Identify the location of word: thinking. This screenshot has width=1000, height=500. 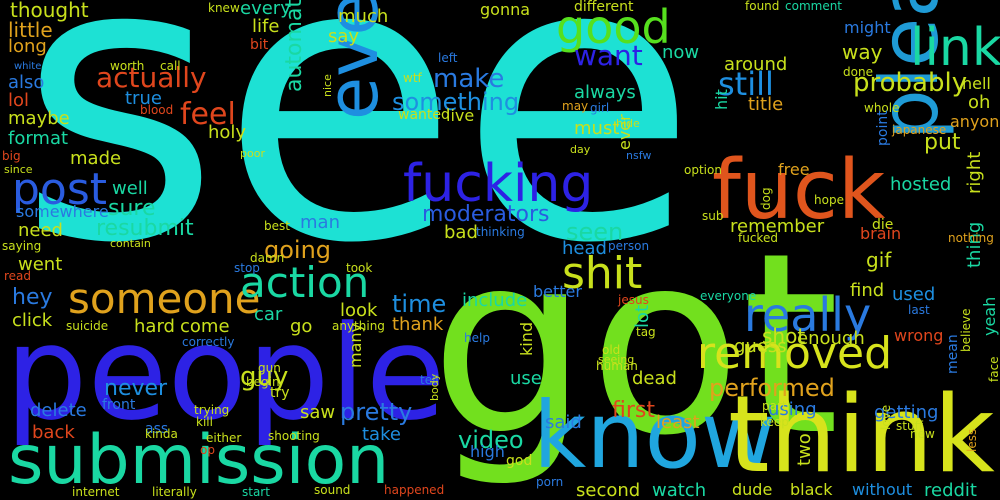
(500, 232).